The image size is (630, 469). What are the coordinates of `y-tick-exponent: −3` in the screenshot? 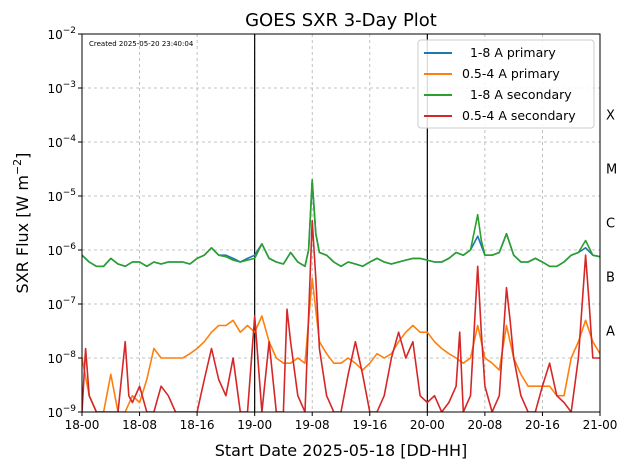 It's located at (69, 85).